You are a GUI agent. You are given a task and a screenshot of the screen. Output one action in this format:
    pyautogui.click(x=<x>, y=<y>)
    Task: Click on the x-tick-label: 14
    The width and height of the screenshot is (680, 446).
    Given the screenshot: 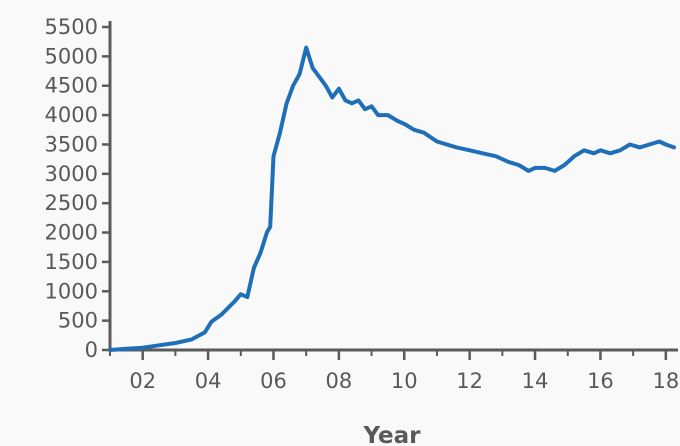 What is the action you would take?
    pyautogui.click(x=535, y=381)
    